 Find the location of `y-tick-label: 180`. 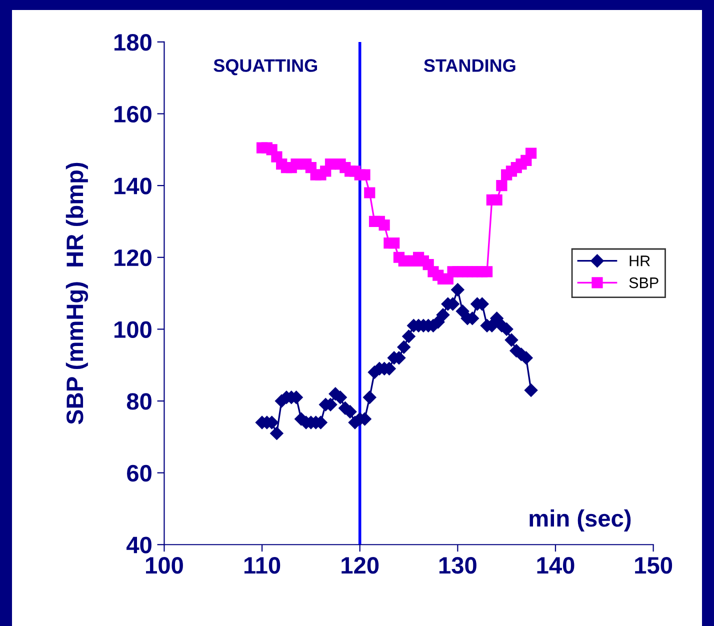

y-tick-label: 180 is located at coordinates (133, 42).